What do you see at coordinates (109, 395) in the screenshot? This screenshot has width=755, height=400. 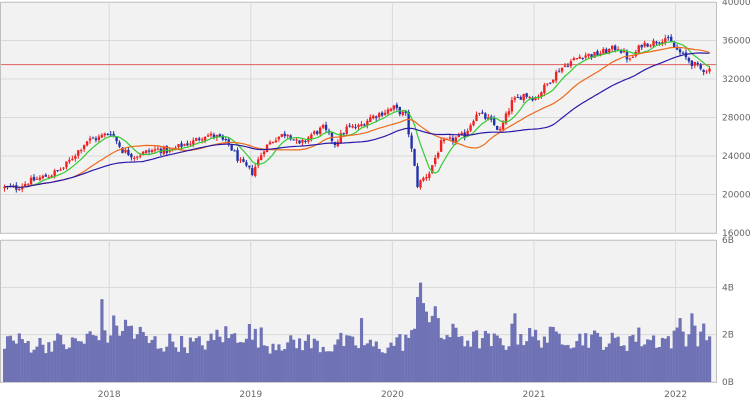 I see `x-tick-label: 2018` at bounding box center [109, 395].